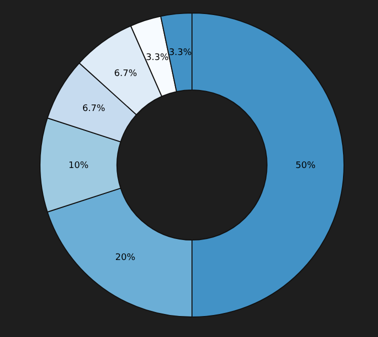 The image size is (378, 337). Describe the element at coordinates (125, 257) in the screenshot. I see `data-label: 20%` at that location.